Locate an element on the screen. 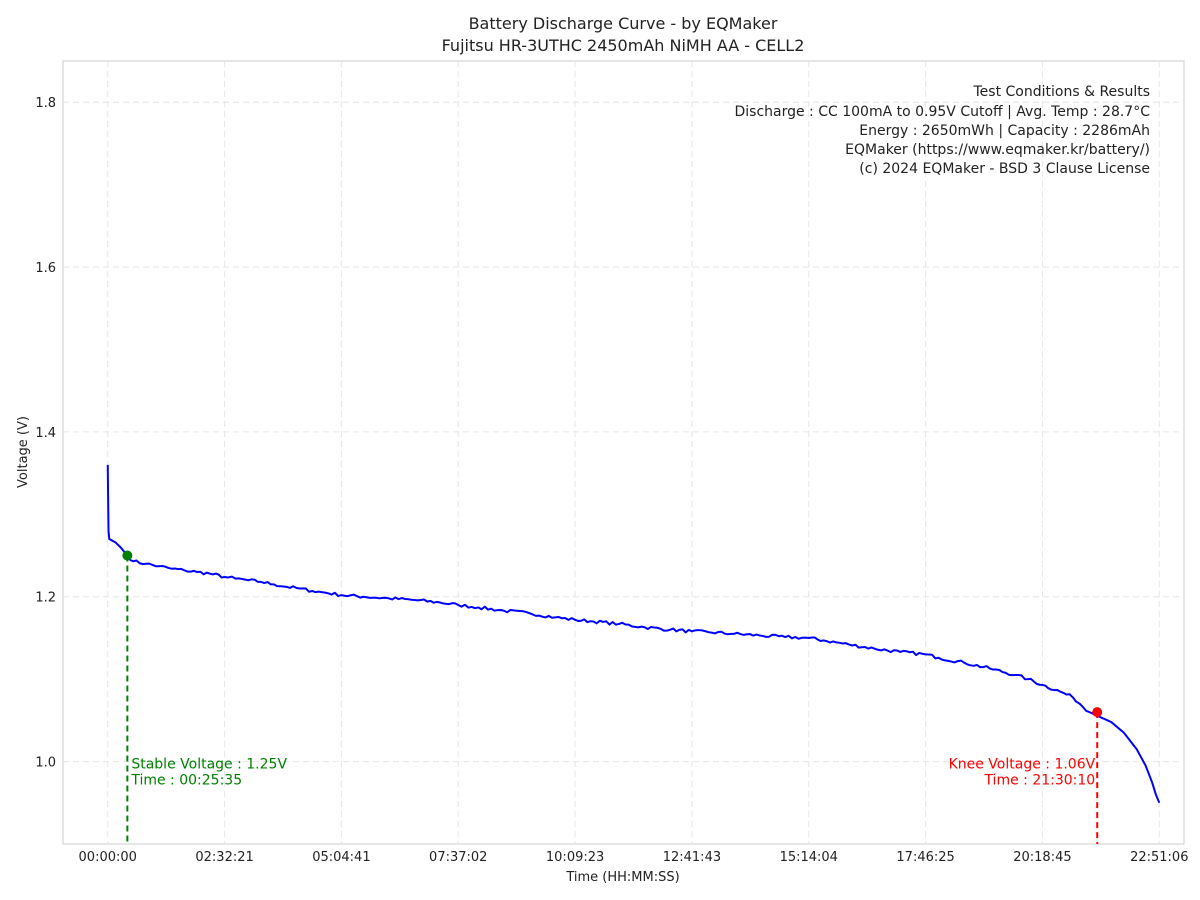  y-tick-label: 1.2 is located at coordinates (45, 598).